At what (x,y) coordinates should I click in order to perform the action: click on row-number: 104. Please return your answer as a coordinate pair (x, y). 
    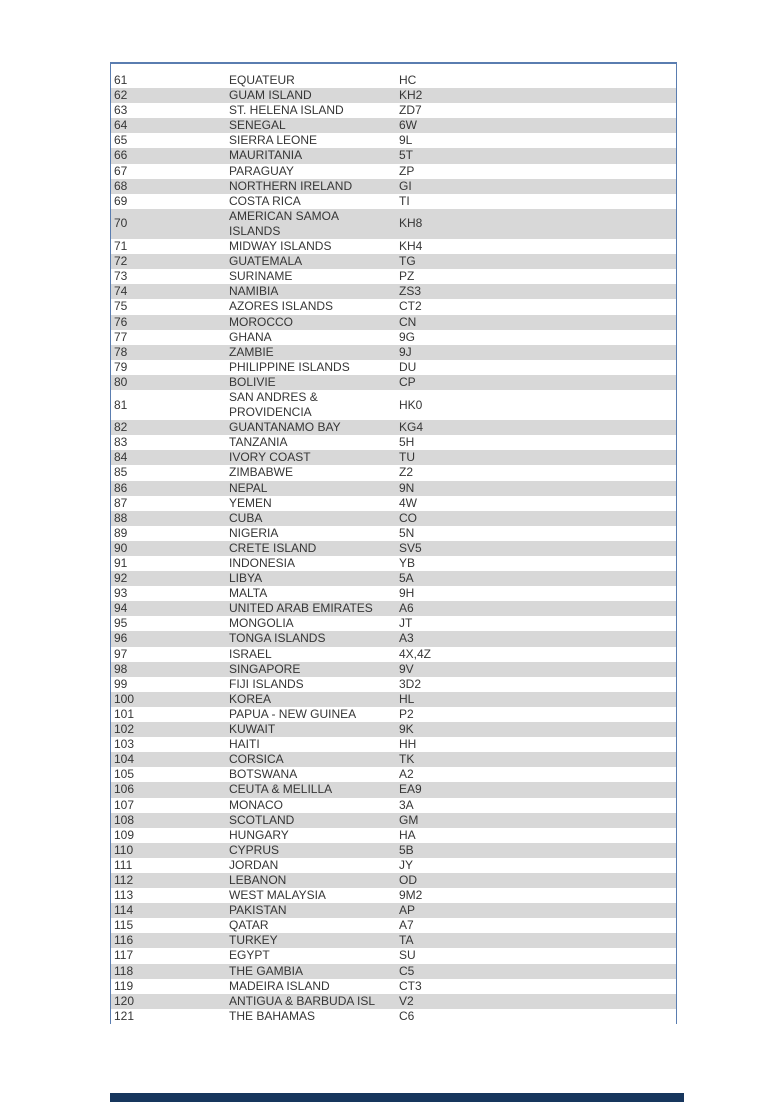
    Looking at the image, I should click on (124, 759).